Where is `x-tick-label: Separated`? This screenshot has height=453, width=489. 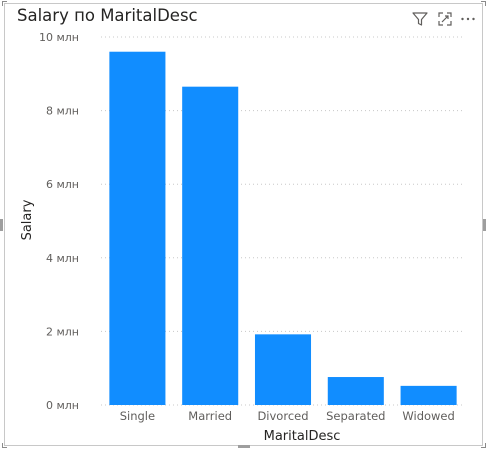 x-tick-label: Separated is located at coordinates (355, 416).